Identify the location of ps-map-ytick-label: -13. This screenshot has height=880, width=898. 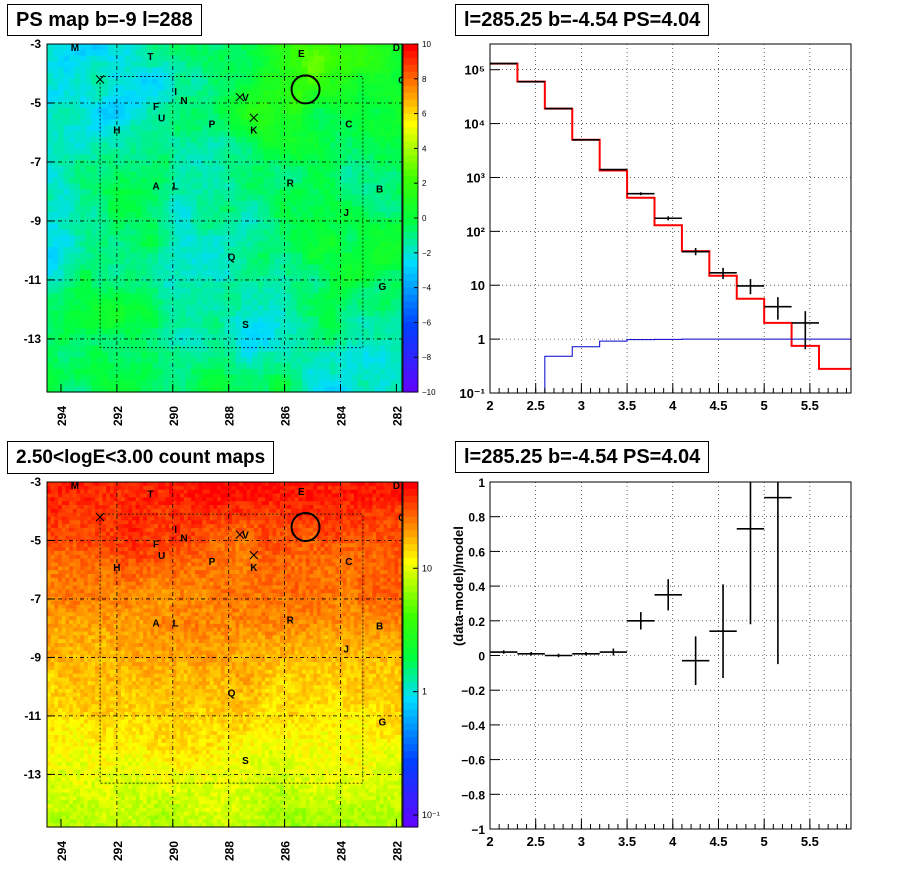
(33, 339).